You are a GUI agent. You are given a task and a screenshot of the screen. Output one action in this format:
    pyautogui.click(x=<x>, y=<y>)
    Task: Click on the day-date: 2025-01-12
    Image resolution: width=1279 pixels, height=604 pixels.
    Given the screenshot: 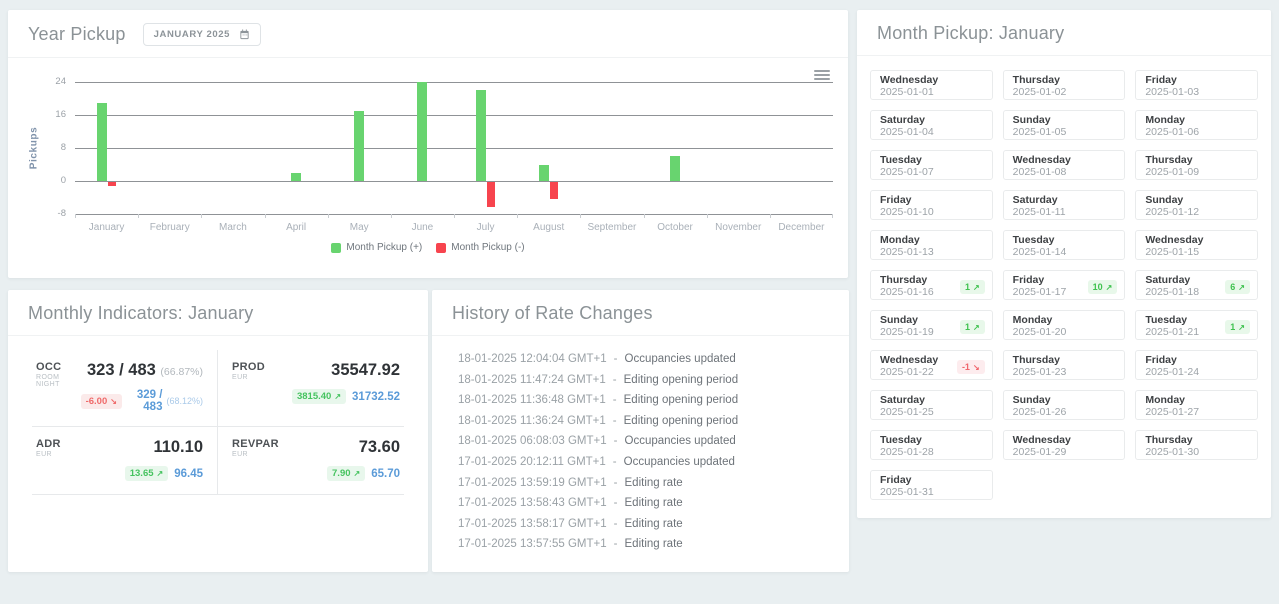 What is the action you would take?
    pyautogui.click(x=1172, y=212)
    